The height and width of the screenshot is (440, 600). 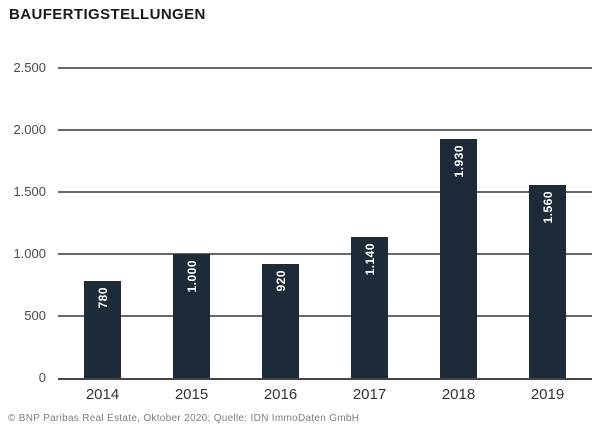 I want to click on bar-2016: 920, so click(x=280, y=320).